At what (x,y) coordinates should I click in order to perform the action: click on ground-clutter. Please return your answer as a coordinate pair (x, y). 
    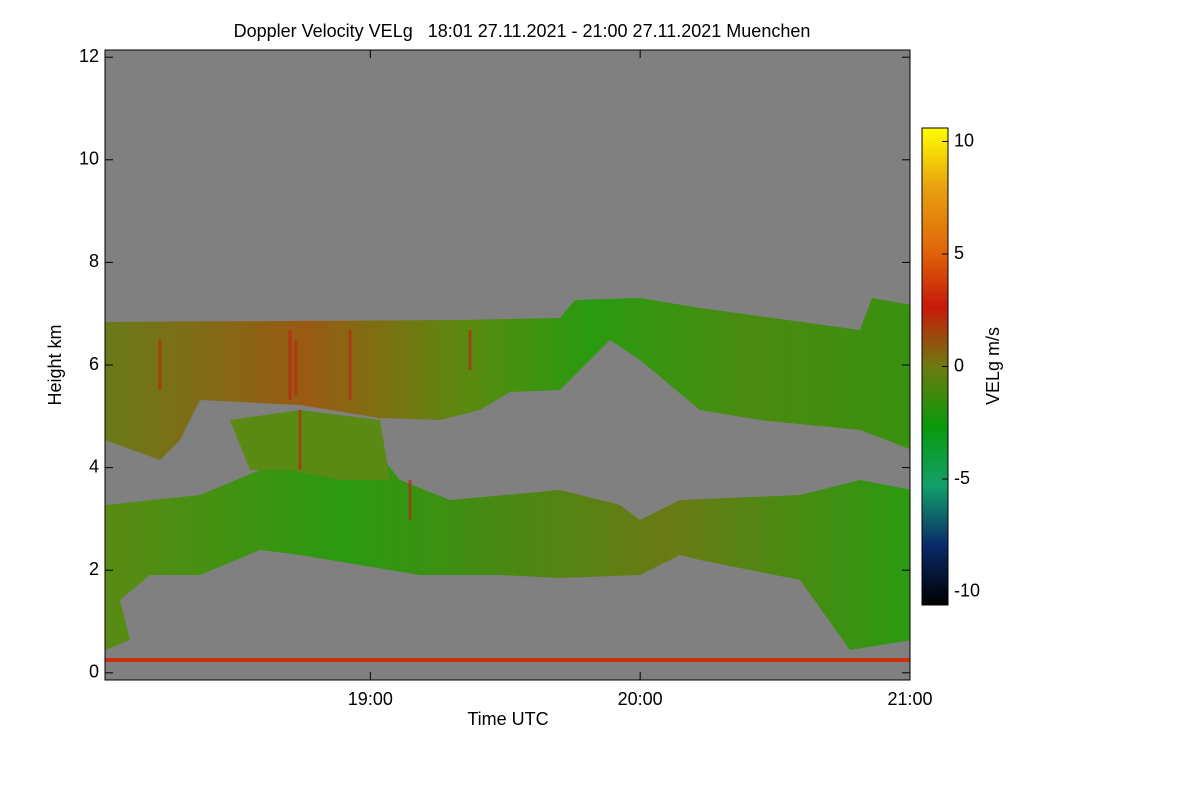
    Looking at the image, I should click on (507, 660).